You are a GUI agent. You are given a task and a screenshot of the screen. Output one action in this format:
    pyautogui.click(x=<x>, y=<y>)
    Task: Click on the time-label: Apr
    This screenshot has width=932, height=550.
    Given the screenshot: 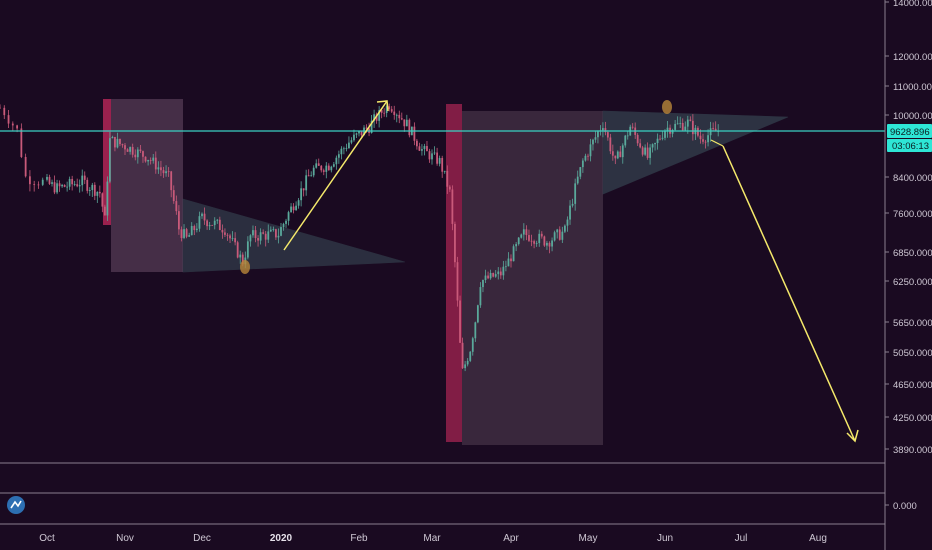 What is the action you would take?
    pyautogui.click(x=511, y=538)
    